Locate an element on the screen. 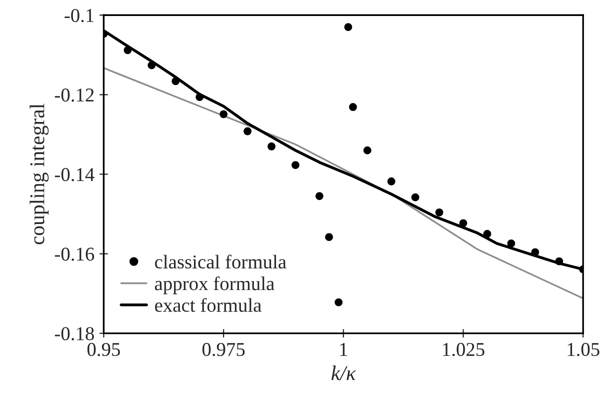  x-axis-title: k/κ is located at coordinates (343, 373).